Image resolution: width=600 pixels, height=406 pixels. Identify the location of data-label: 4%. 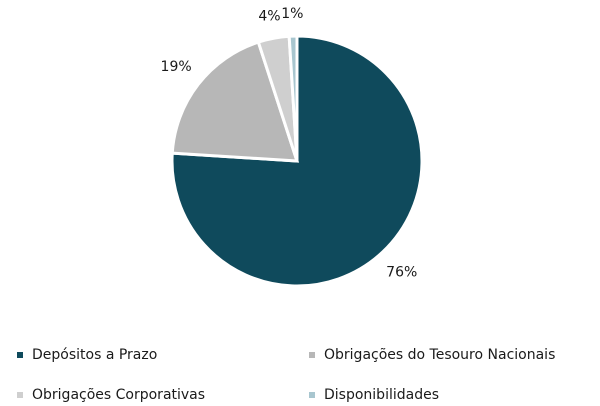
(269, 17).